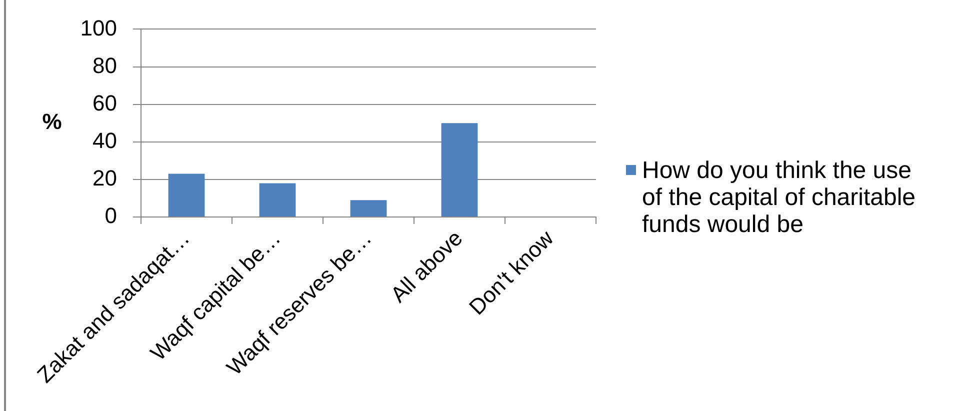  I want to click on y-tick-label: 80, so click(104, 65).